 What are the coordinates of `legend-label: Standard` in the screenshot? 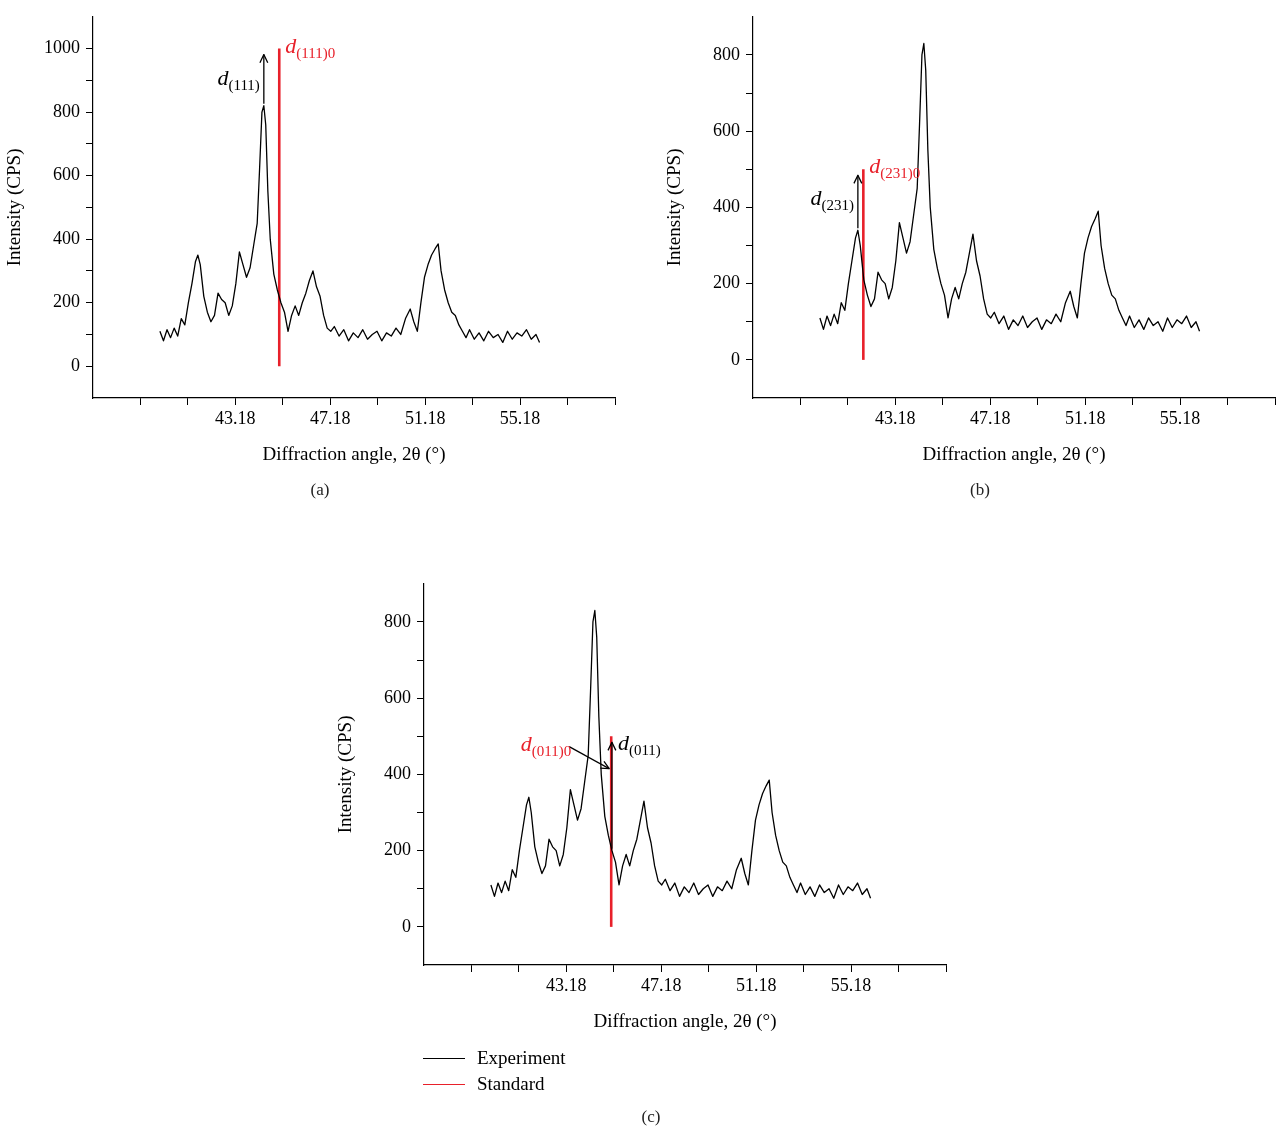 It's located at (511, 1084).